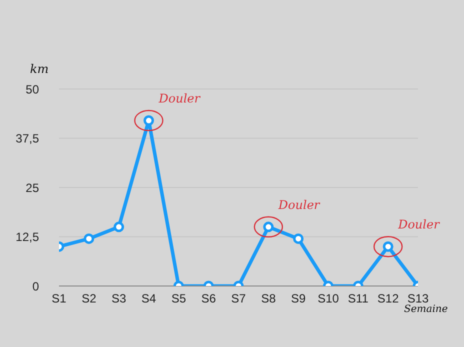 The height and width of the screenshot is (347, 464). I want to click on x-tick-label: S7, so click(238, 299).